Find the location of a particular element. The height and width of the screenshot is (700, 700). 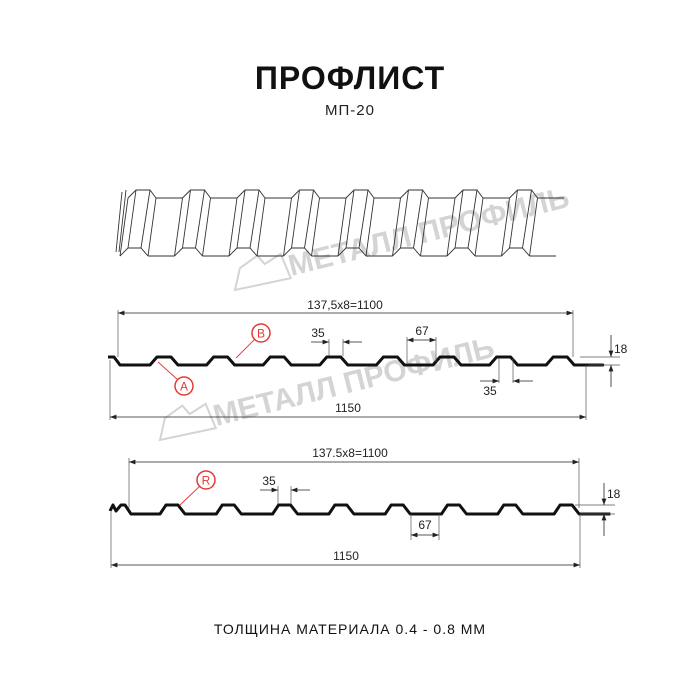

sheet-3d-view is located at coordinates (339, 223).